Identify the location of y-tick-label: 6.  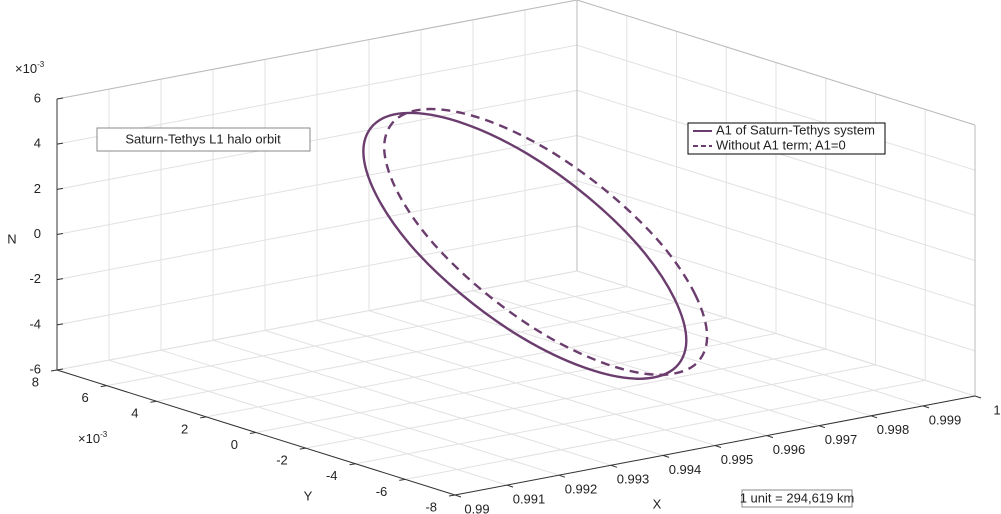
(85, 397).